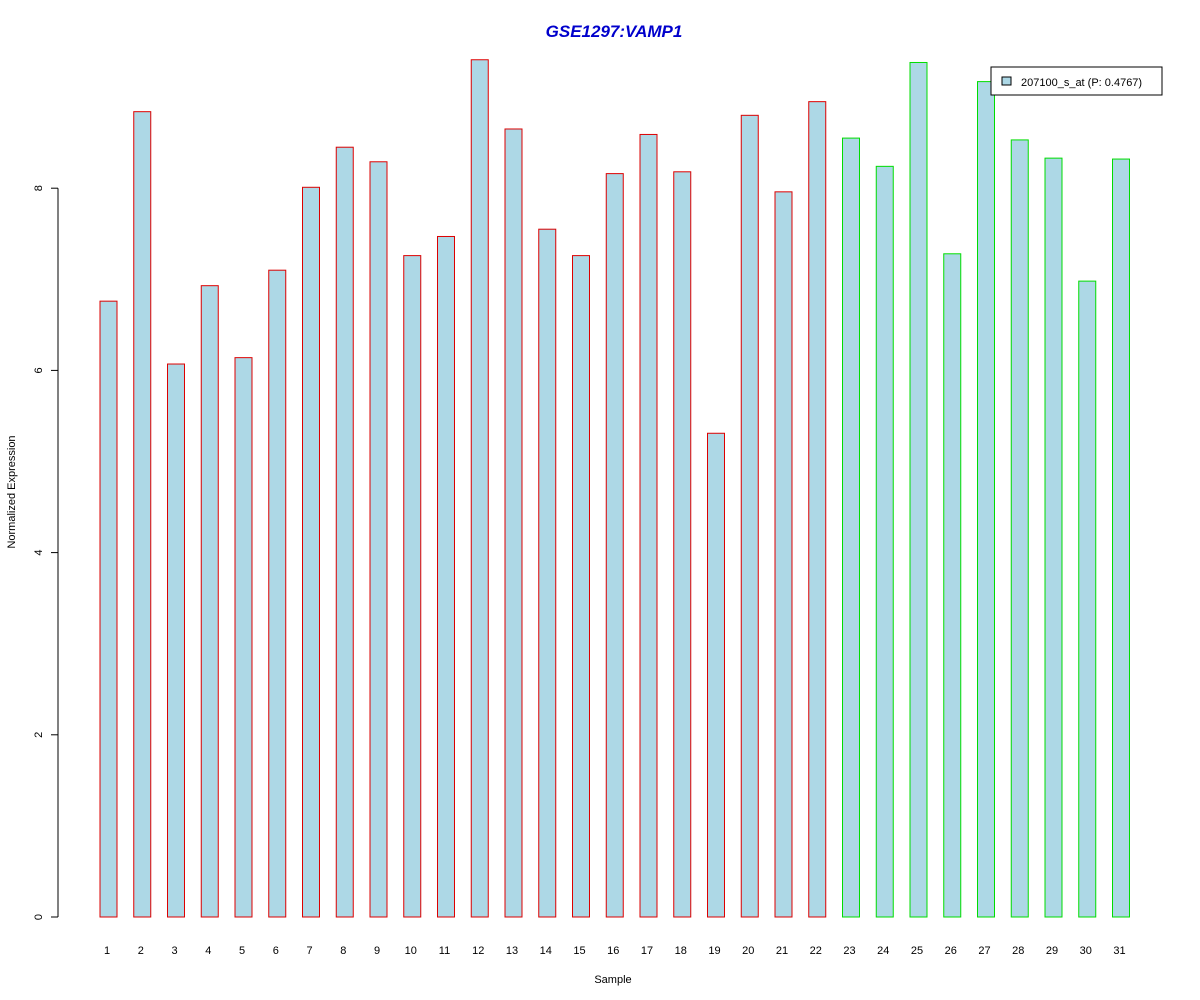  What do you see at coordinates (478, 951) in the screenshot?
I see `x-tick-label: 12` at bounding box center [478, 951].